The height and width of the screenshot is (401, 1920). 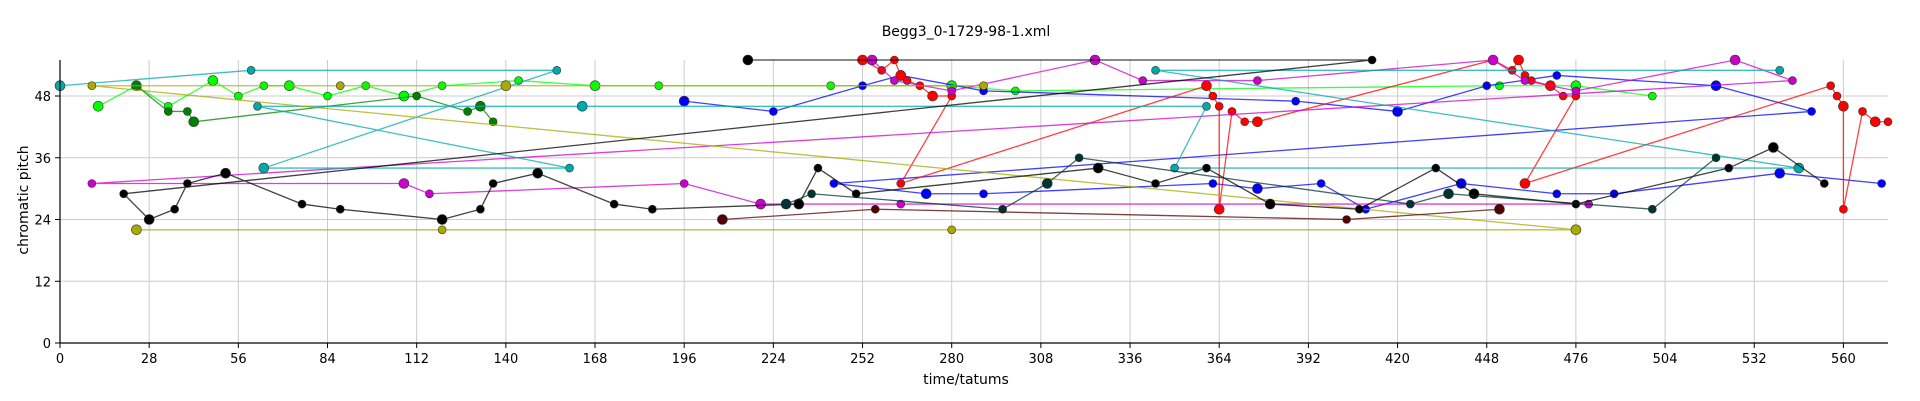 What do you see at coordinates (238, 359) in the screenshot?
I see `x-tick-label: 56` at bounding box center [238, 359].